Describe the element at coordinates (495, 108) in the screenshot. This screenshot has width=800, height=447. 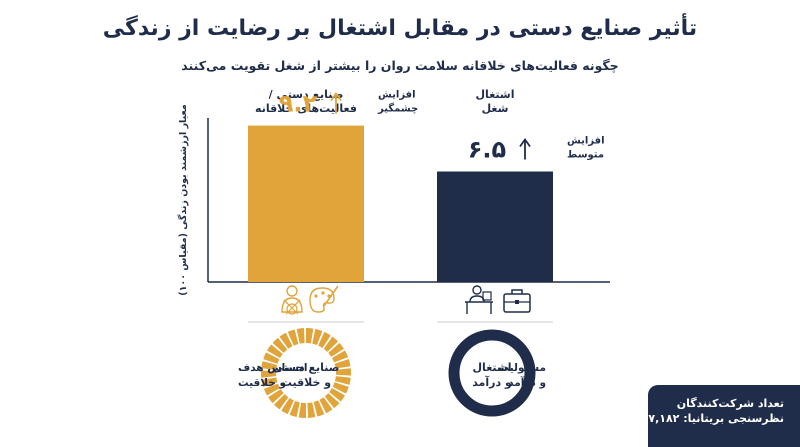
I see `category-label-line2: شغل` at that location.